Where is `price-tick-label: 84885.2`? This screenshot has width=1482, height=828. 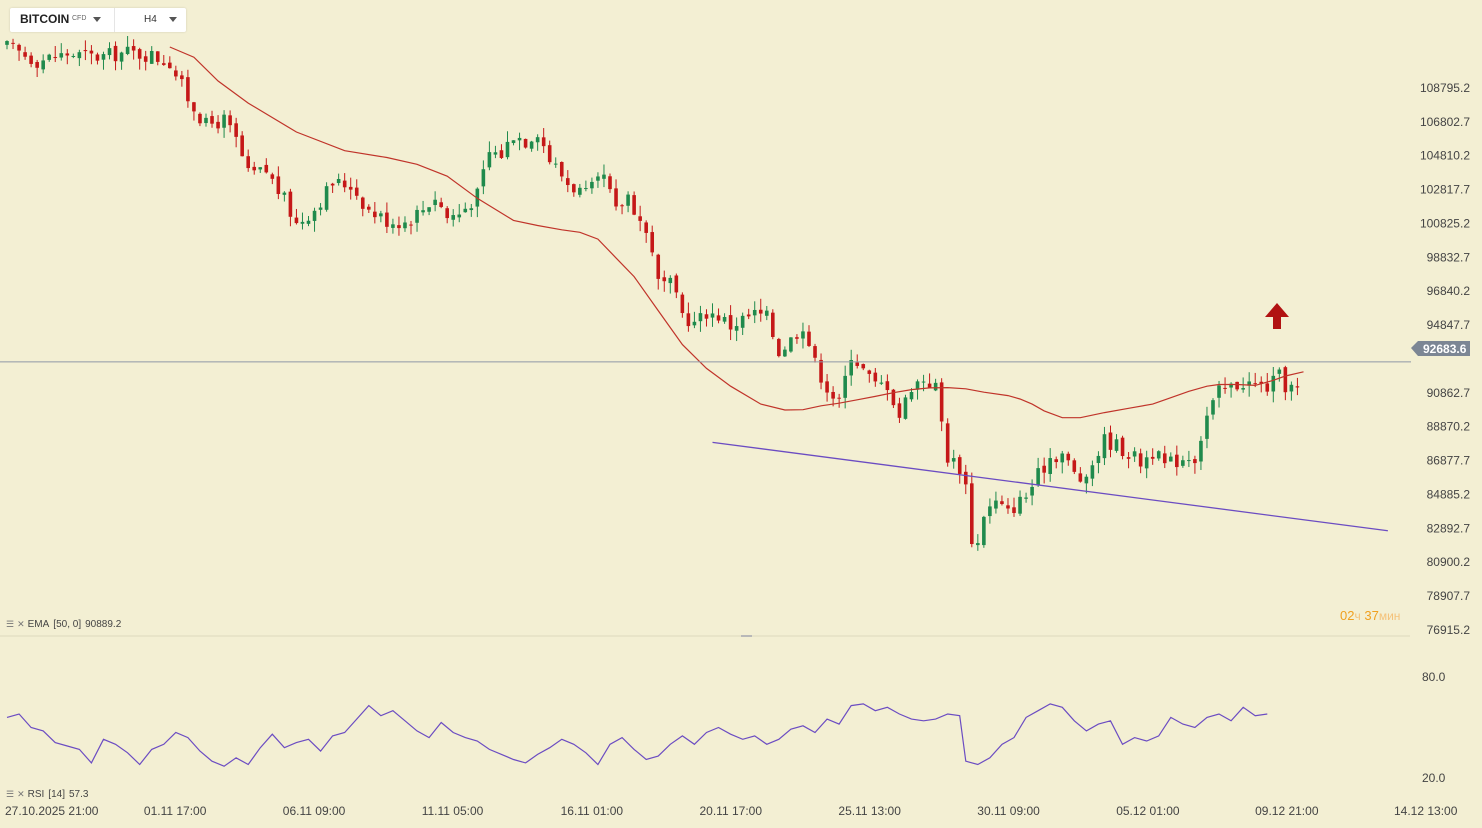 price-tick-label: 84885.2 is located at coordinates (1449, 494).